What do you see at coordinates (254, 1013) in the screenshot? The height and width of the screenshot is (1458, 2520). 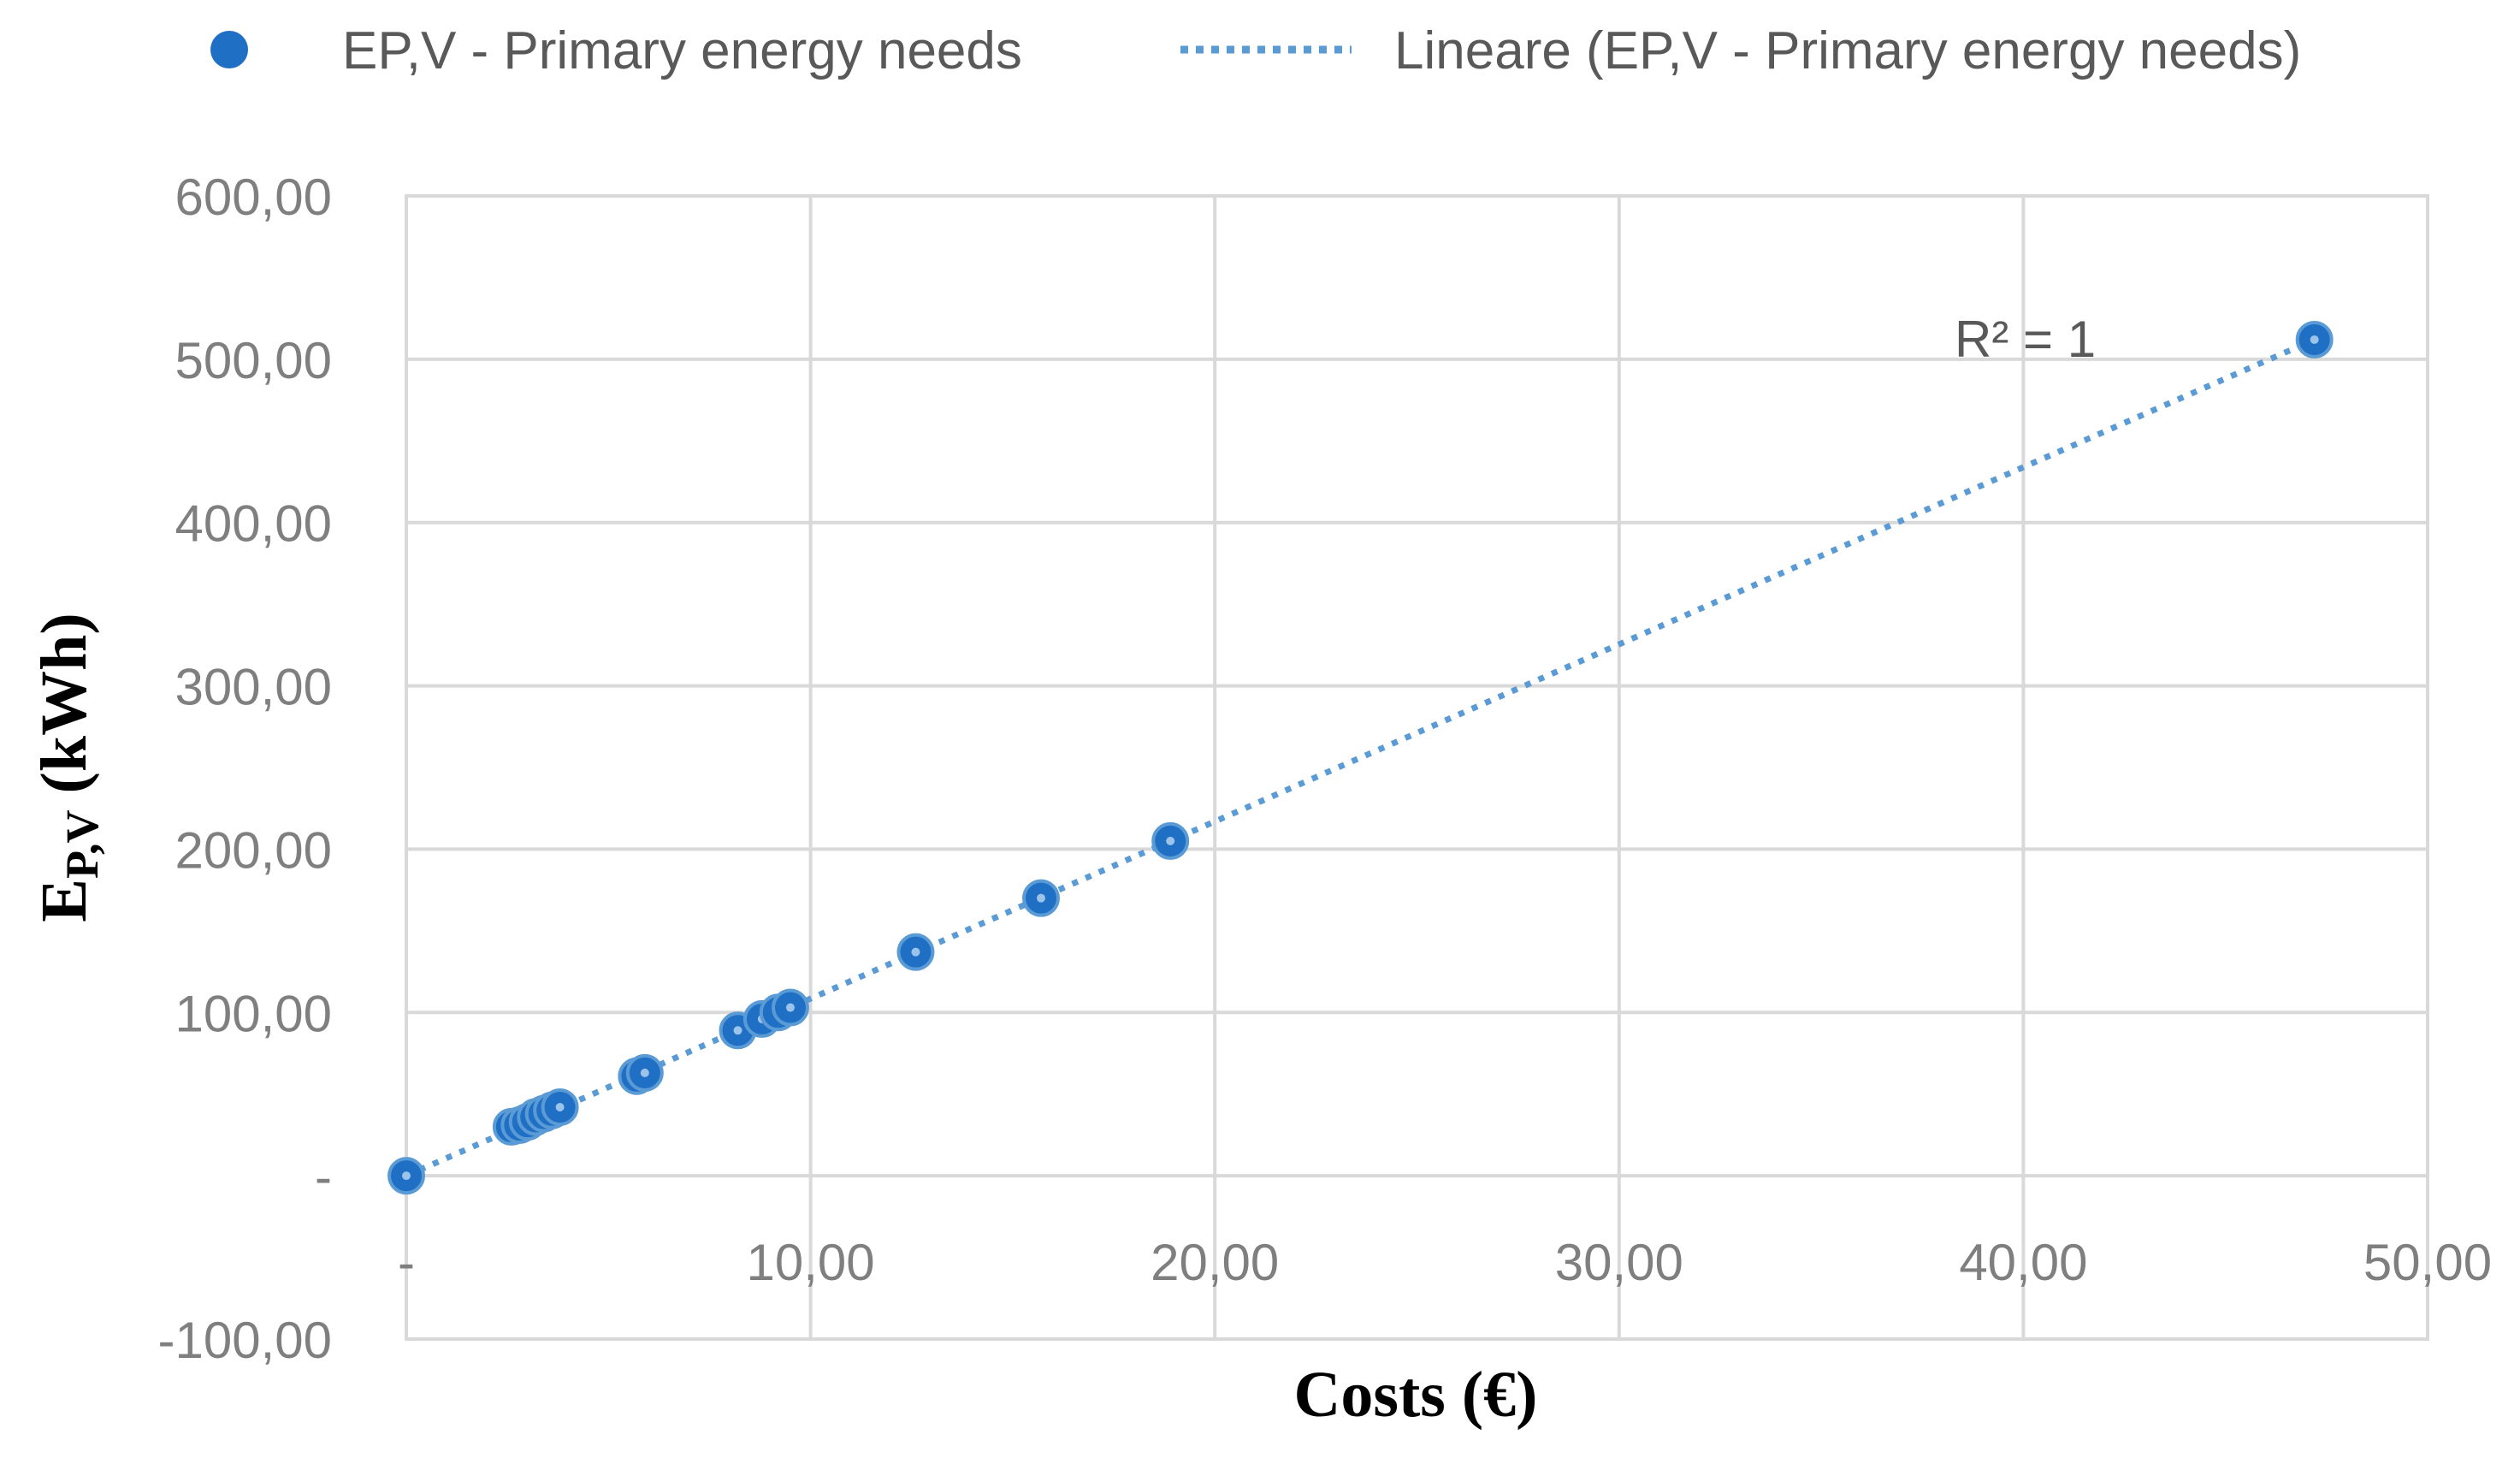 I see `y-tick-label-2: 100,00` at bounding box center [254, 1013].